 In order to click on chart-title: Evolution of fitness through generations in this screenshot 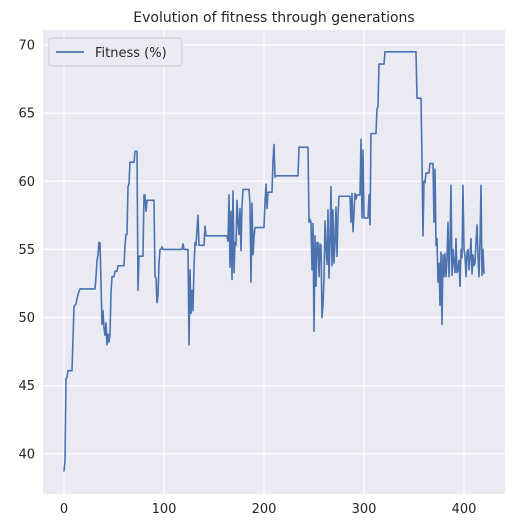, I will do `click(273, 18)`.